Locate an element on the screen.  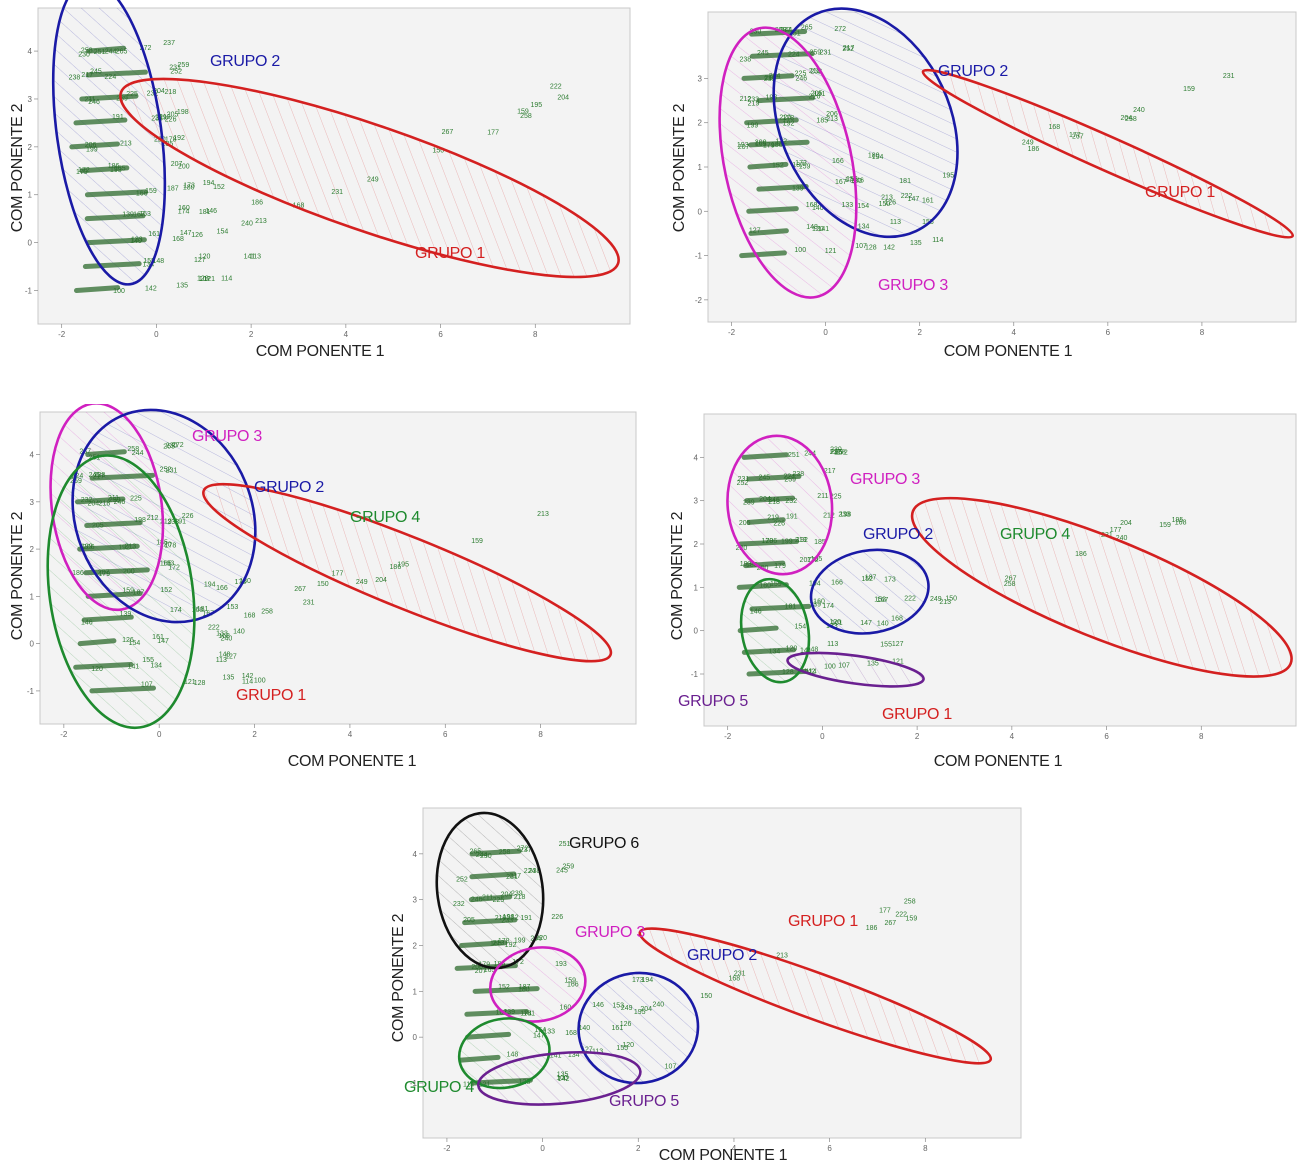
point-label: 161 is located at coordinates (158, 637).